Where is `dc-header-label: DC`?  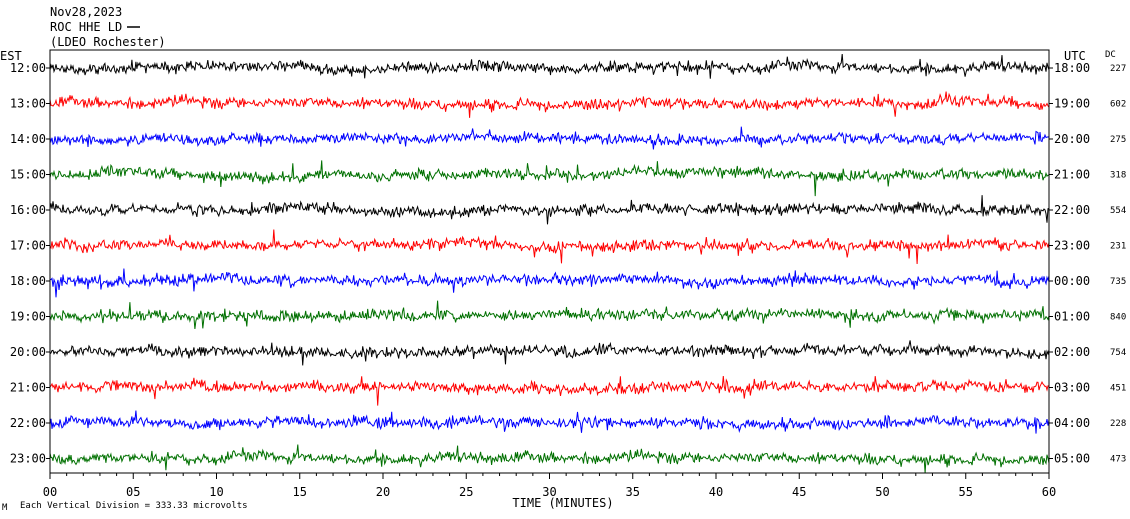 dc-header-label: DC is located at coordinates (1110, 55).